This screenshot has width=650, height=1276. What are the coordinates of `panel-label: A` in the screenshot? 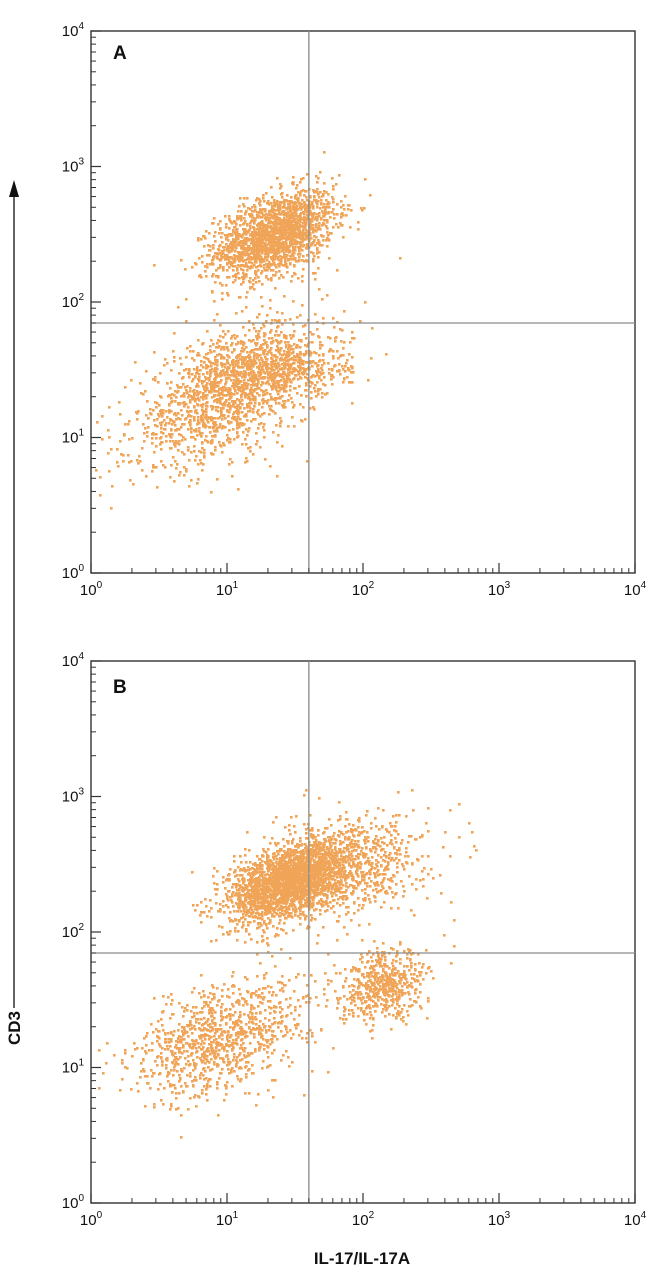 It's located at (120, 53).